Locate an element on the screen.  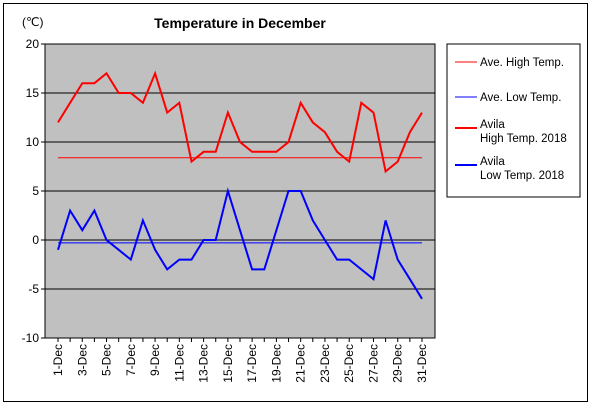
legend-label: Ave. Low Temp. is located at coordinates (520, 98).